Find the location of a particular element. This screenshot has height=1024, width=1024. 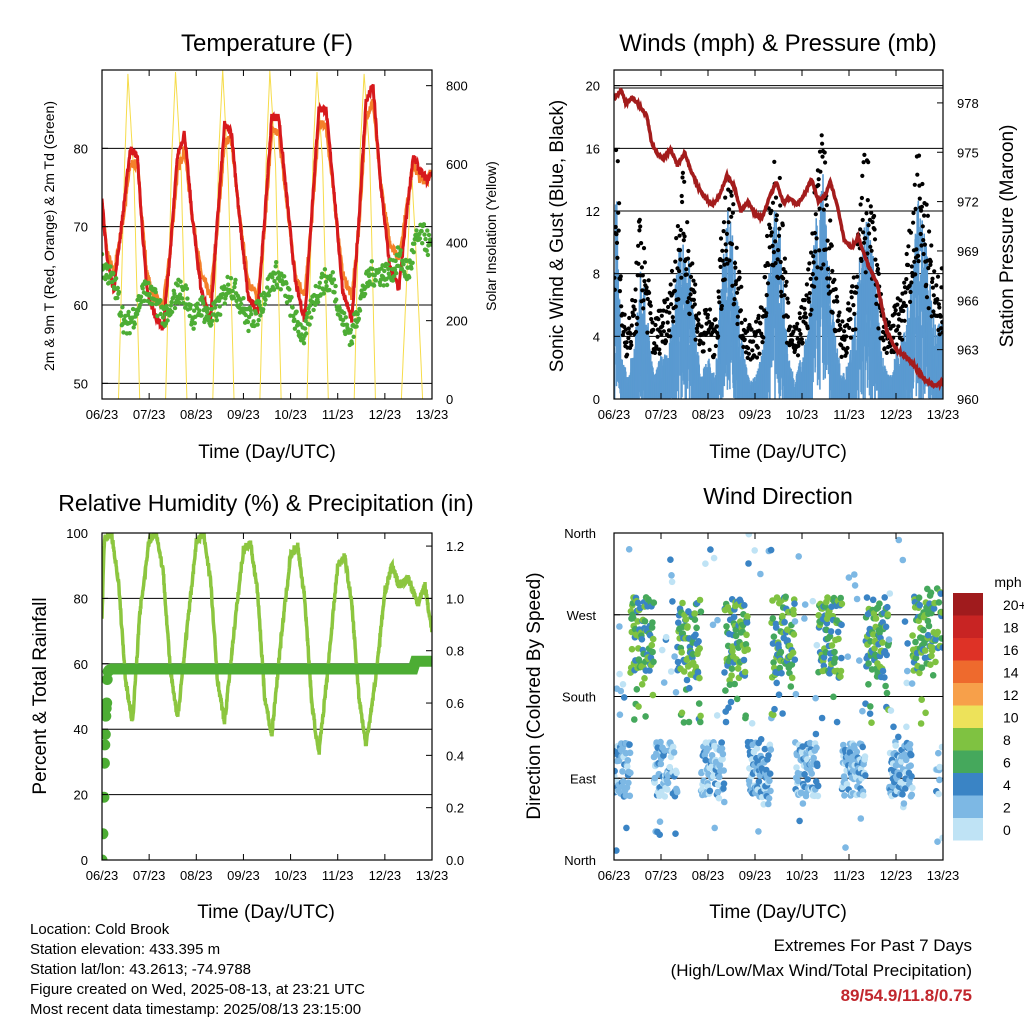

wind-direction-points is located at coordinates (778, 693).